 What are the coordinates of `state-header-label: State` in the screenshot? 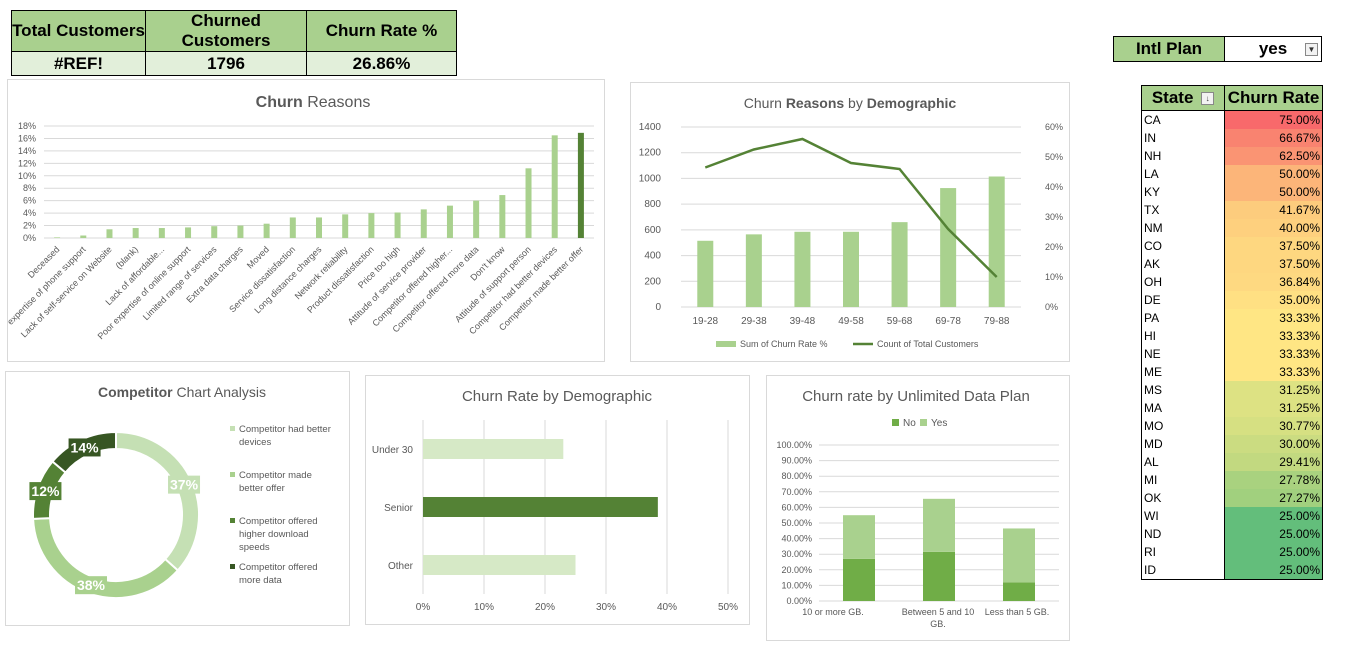 It's located at (1172, 97).